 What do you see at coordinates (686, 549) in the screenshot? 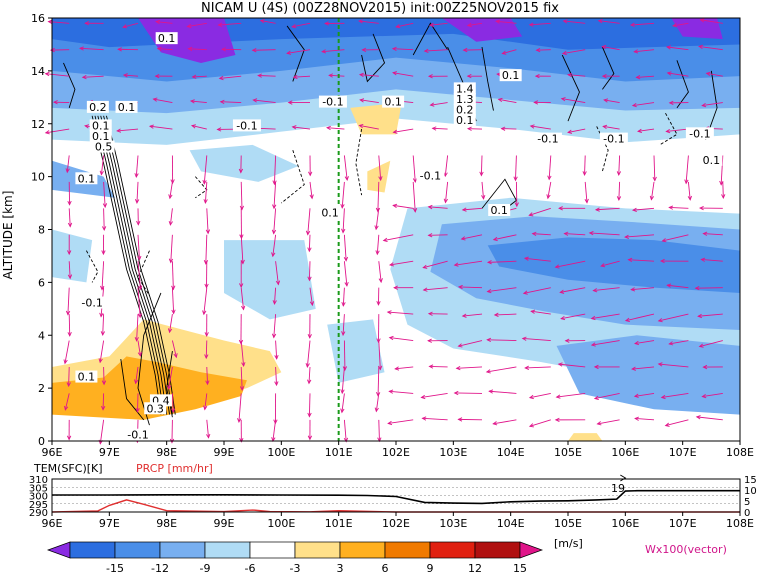
I see `vector-legend: Wx100(vector)` at bounding box center [686, 549].